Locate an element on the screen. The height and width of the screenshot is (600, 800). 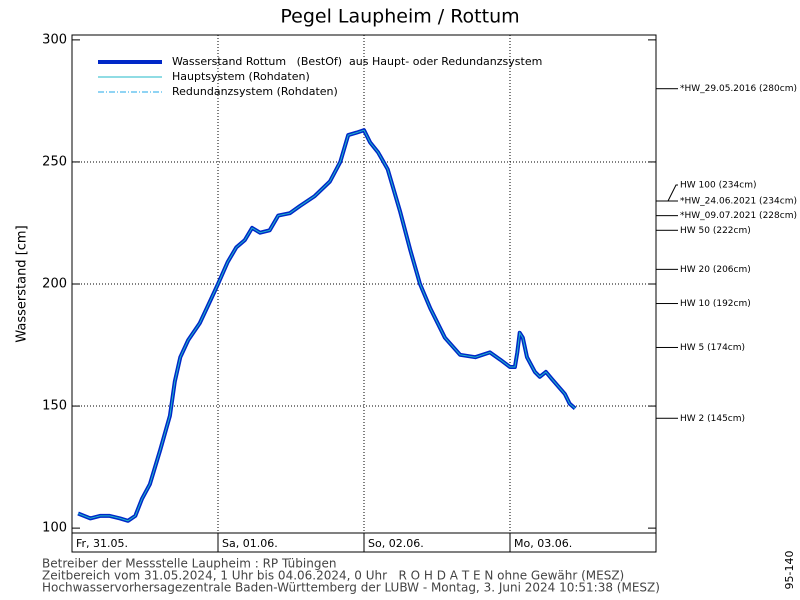
level-label: HW 20 (206cm) is located at coordinates (715, 270).